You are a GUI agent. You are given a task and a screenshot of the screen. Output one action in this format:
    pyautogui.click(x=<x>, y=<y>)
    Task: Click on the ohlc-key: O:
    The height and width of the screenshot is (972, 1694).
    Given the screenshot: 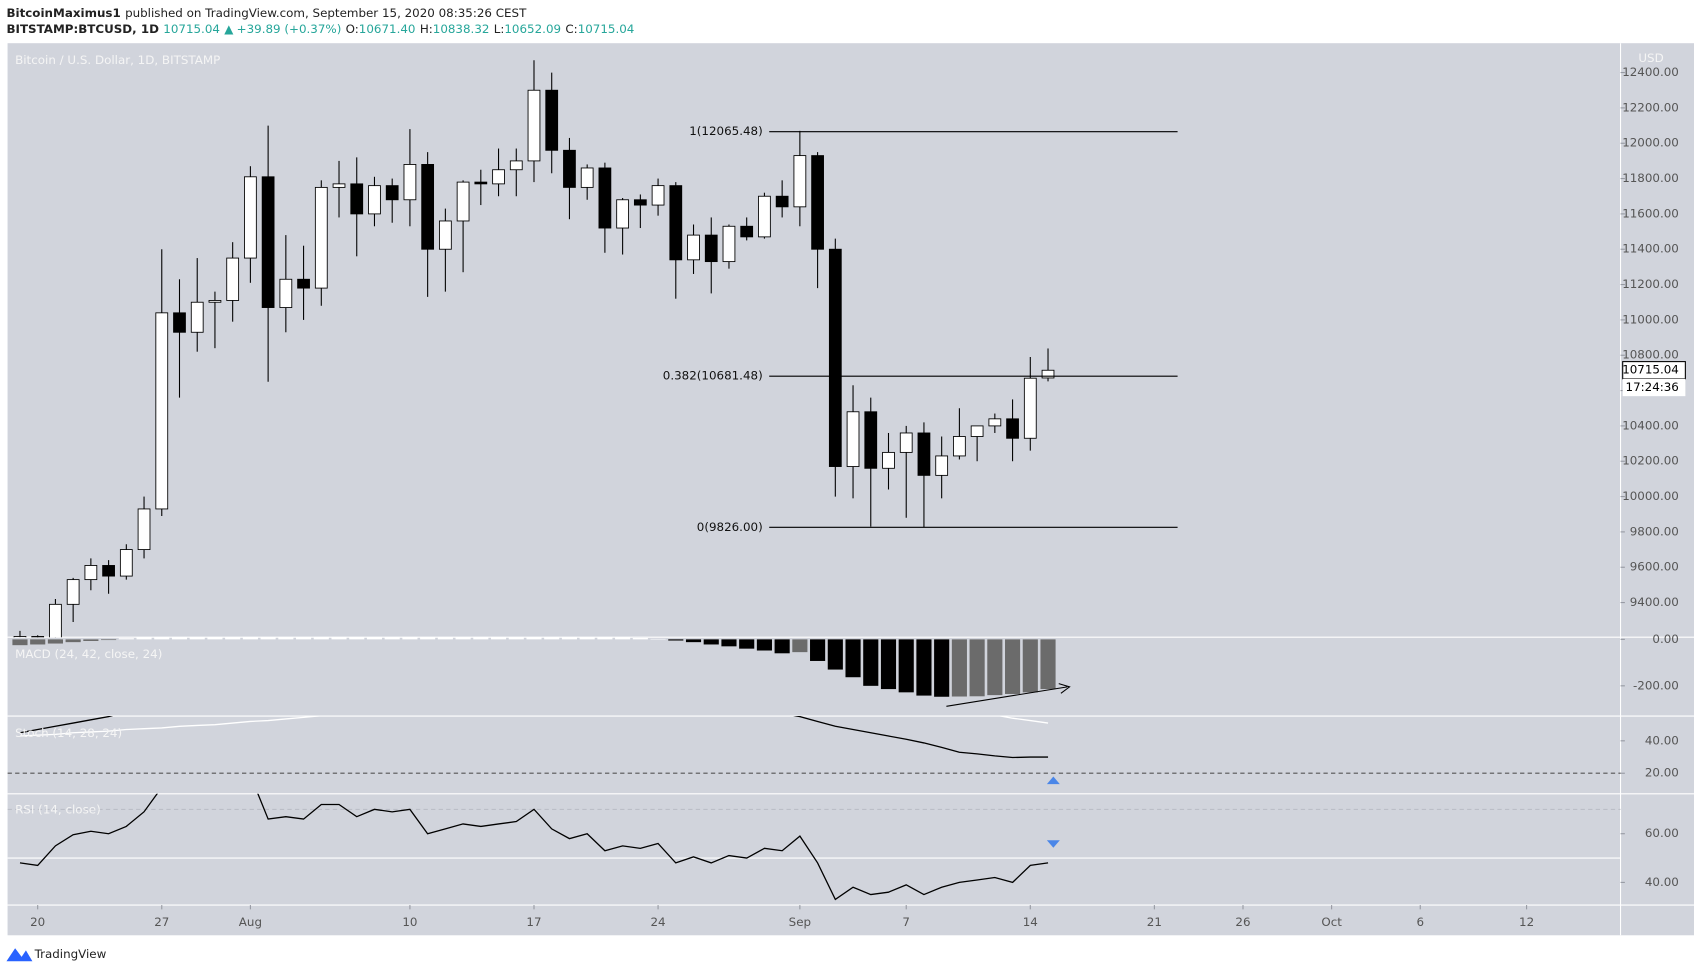 What is the action you would take?
    pyautogui.click(x=352, y=29)
    